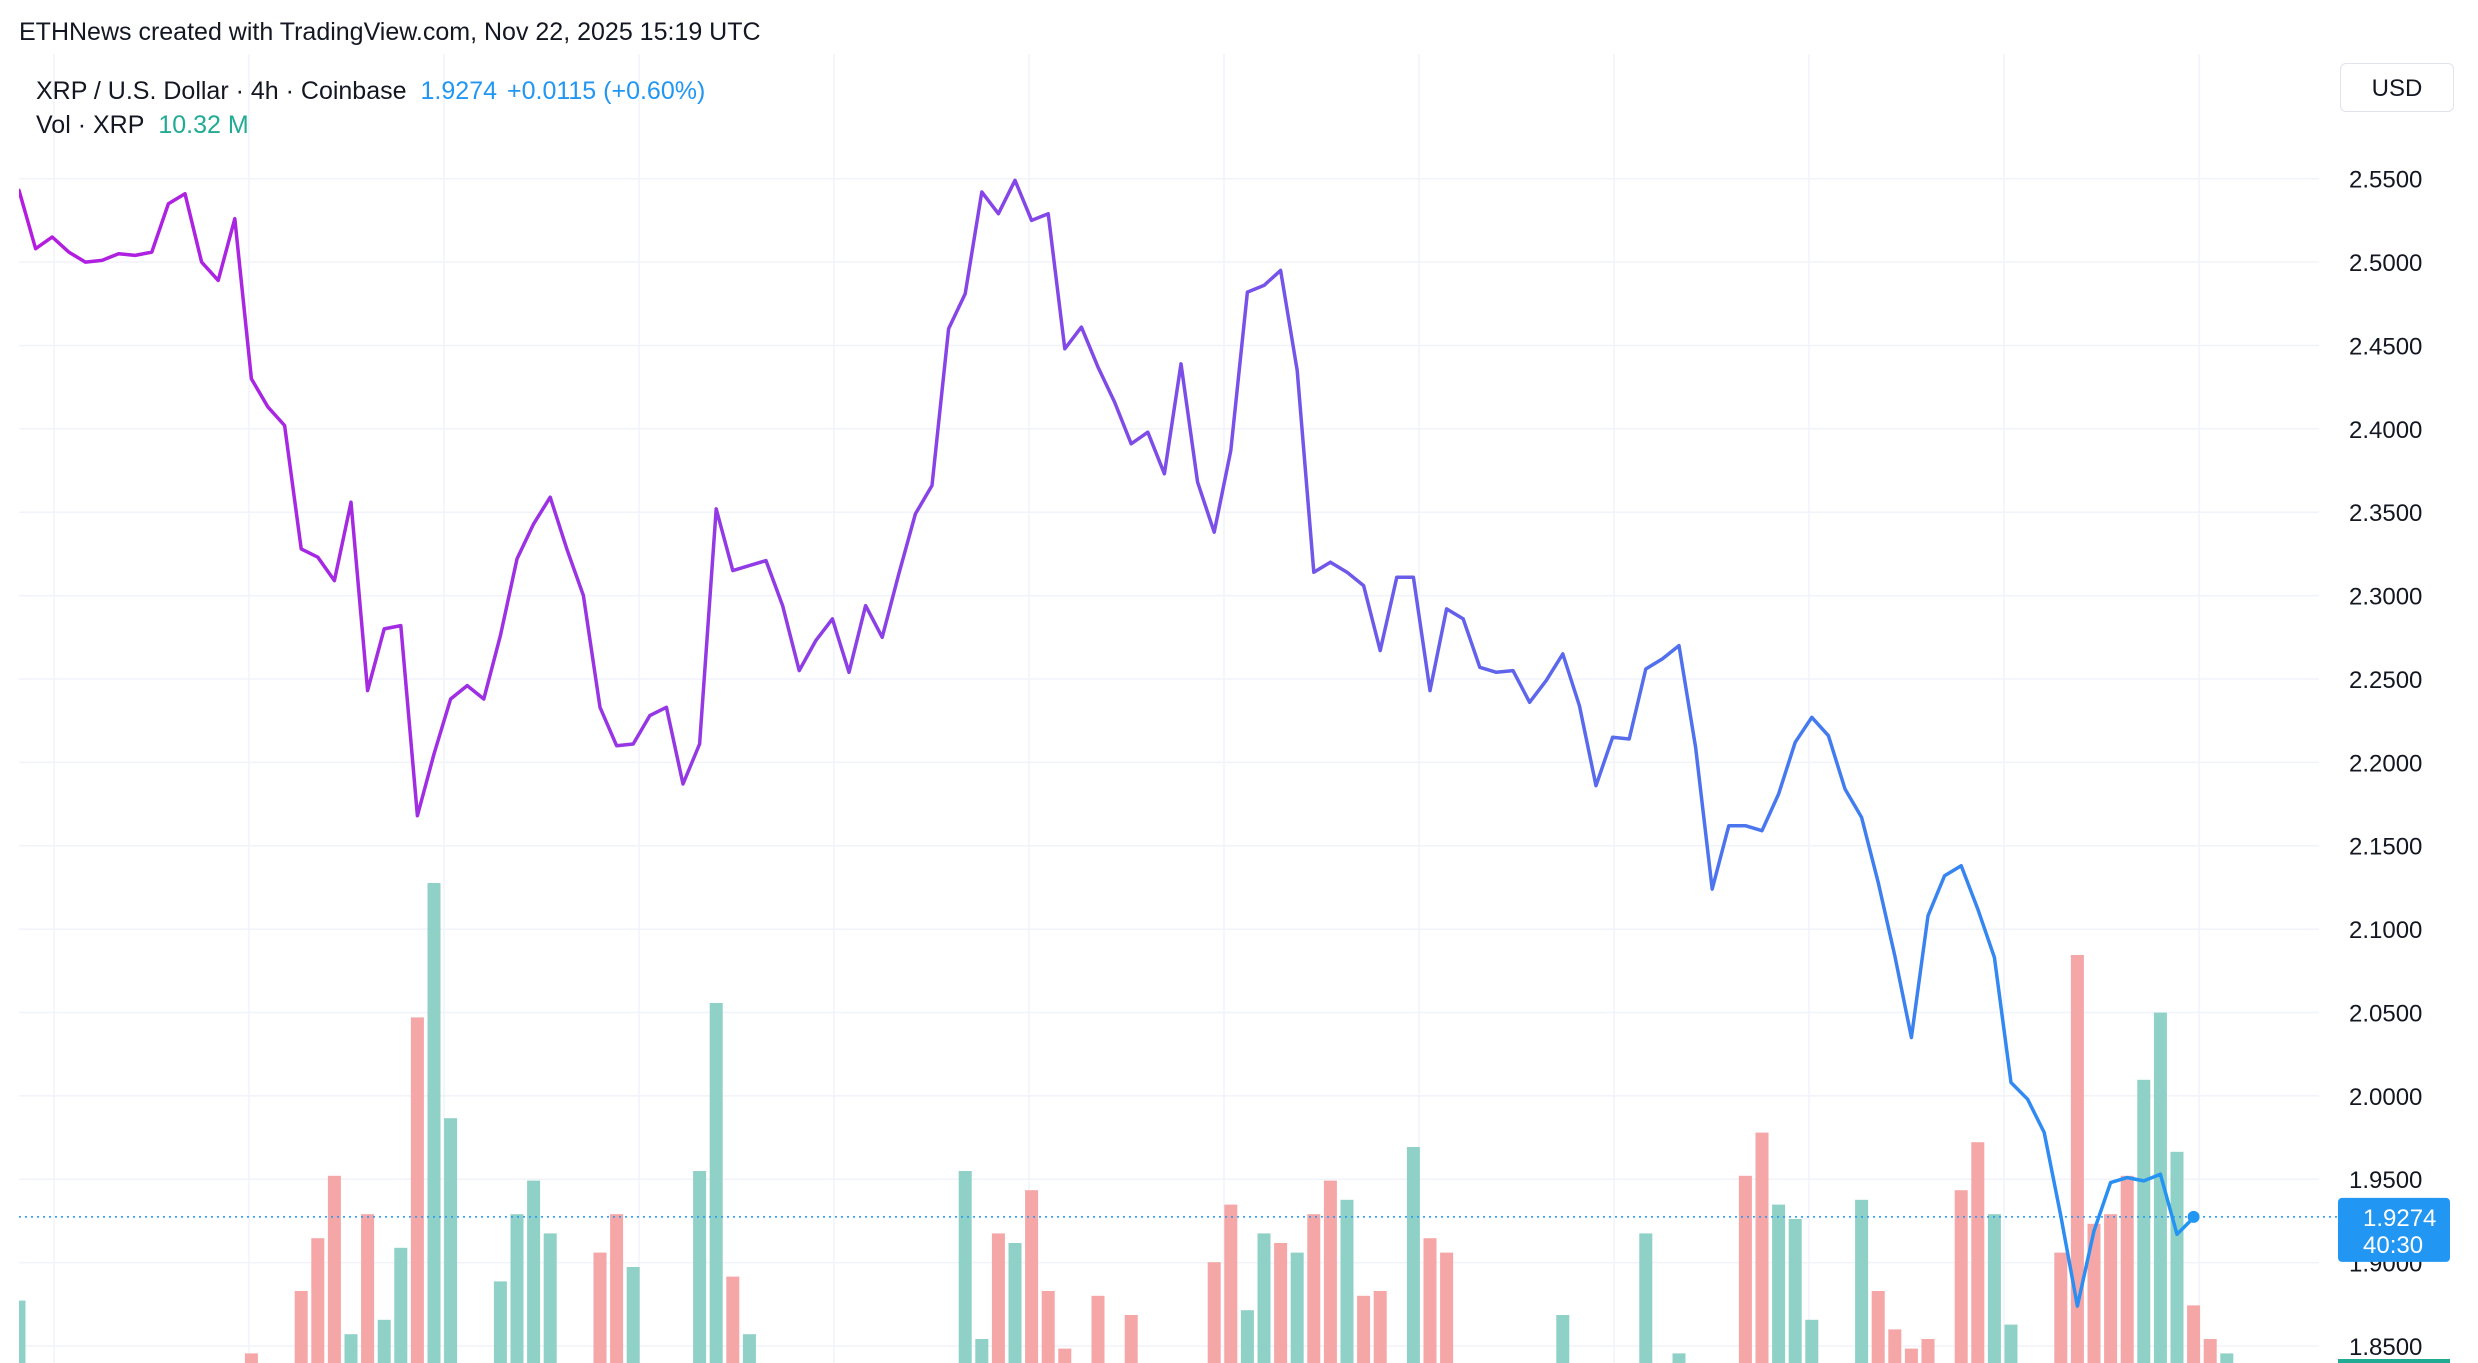 Image resolution: width=2478 pixels, height=1363 pixels. Describe the element at coordinates (2399, 1218) in the screenshot. I see `price-label-value: 1.9274` at that location.